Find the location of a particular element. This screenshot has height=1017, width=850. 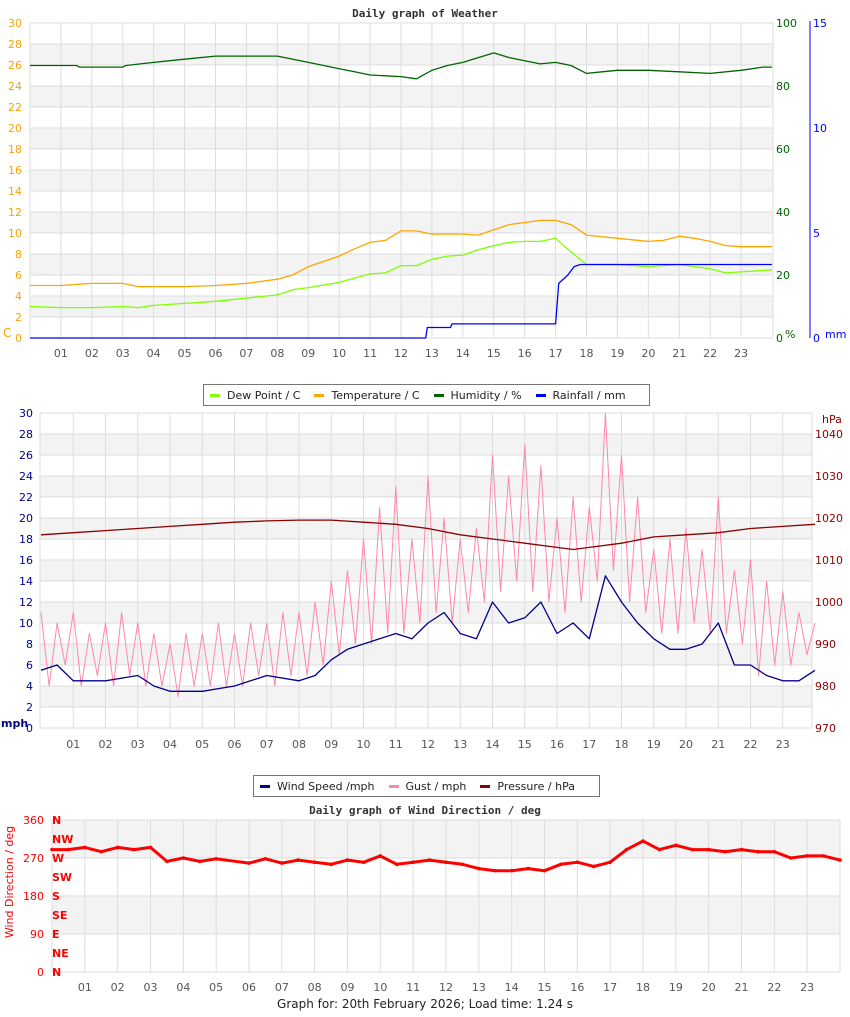

x-tick-label: 11 is located at coordinates (396, 744).